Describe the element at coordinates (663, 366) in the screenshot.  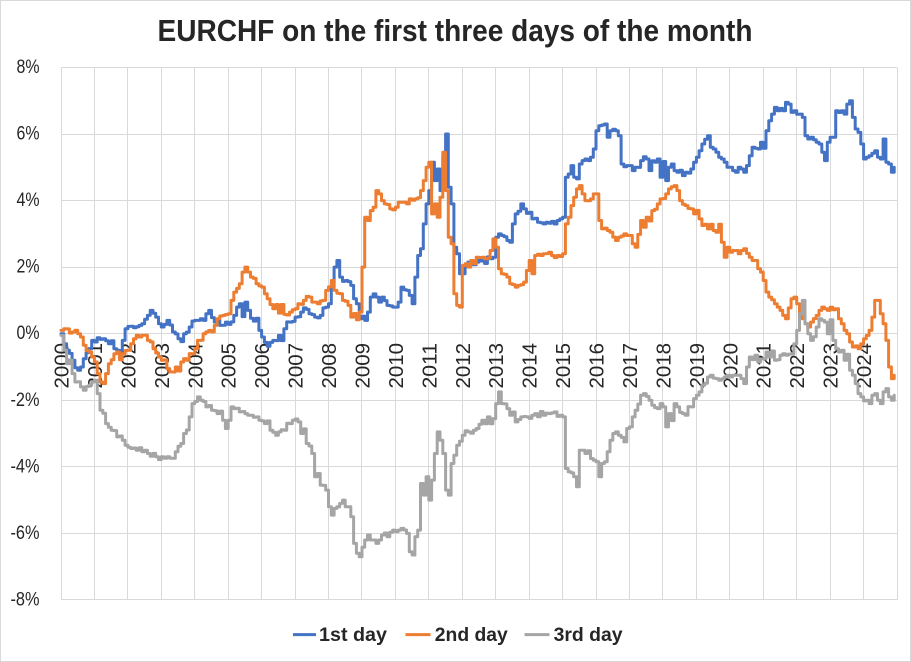
I see `svg-text: 2018` at that location.